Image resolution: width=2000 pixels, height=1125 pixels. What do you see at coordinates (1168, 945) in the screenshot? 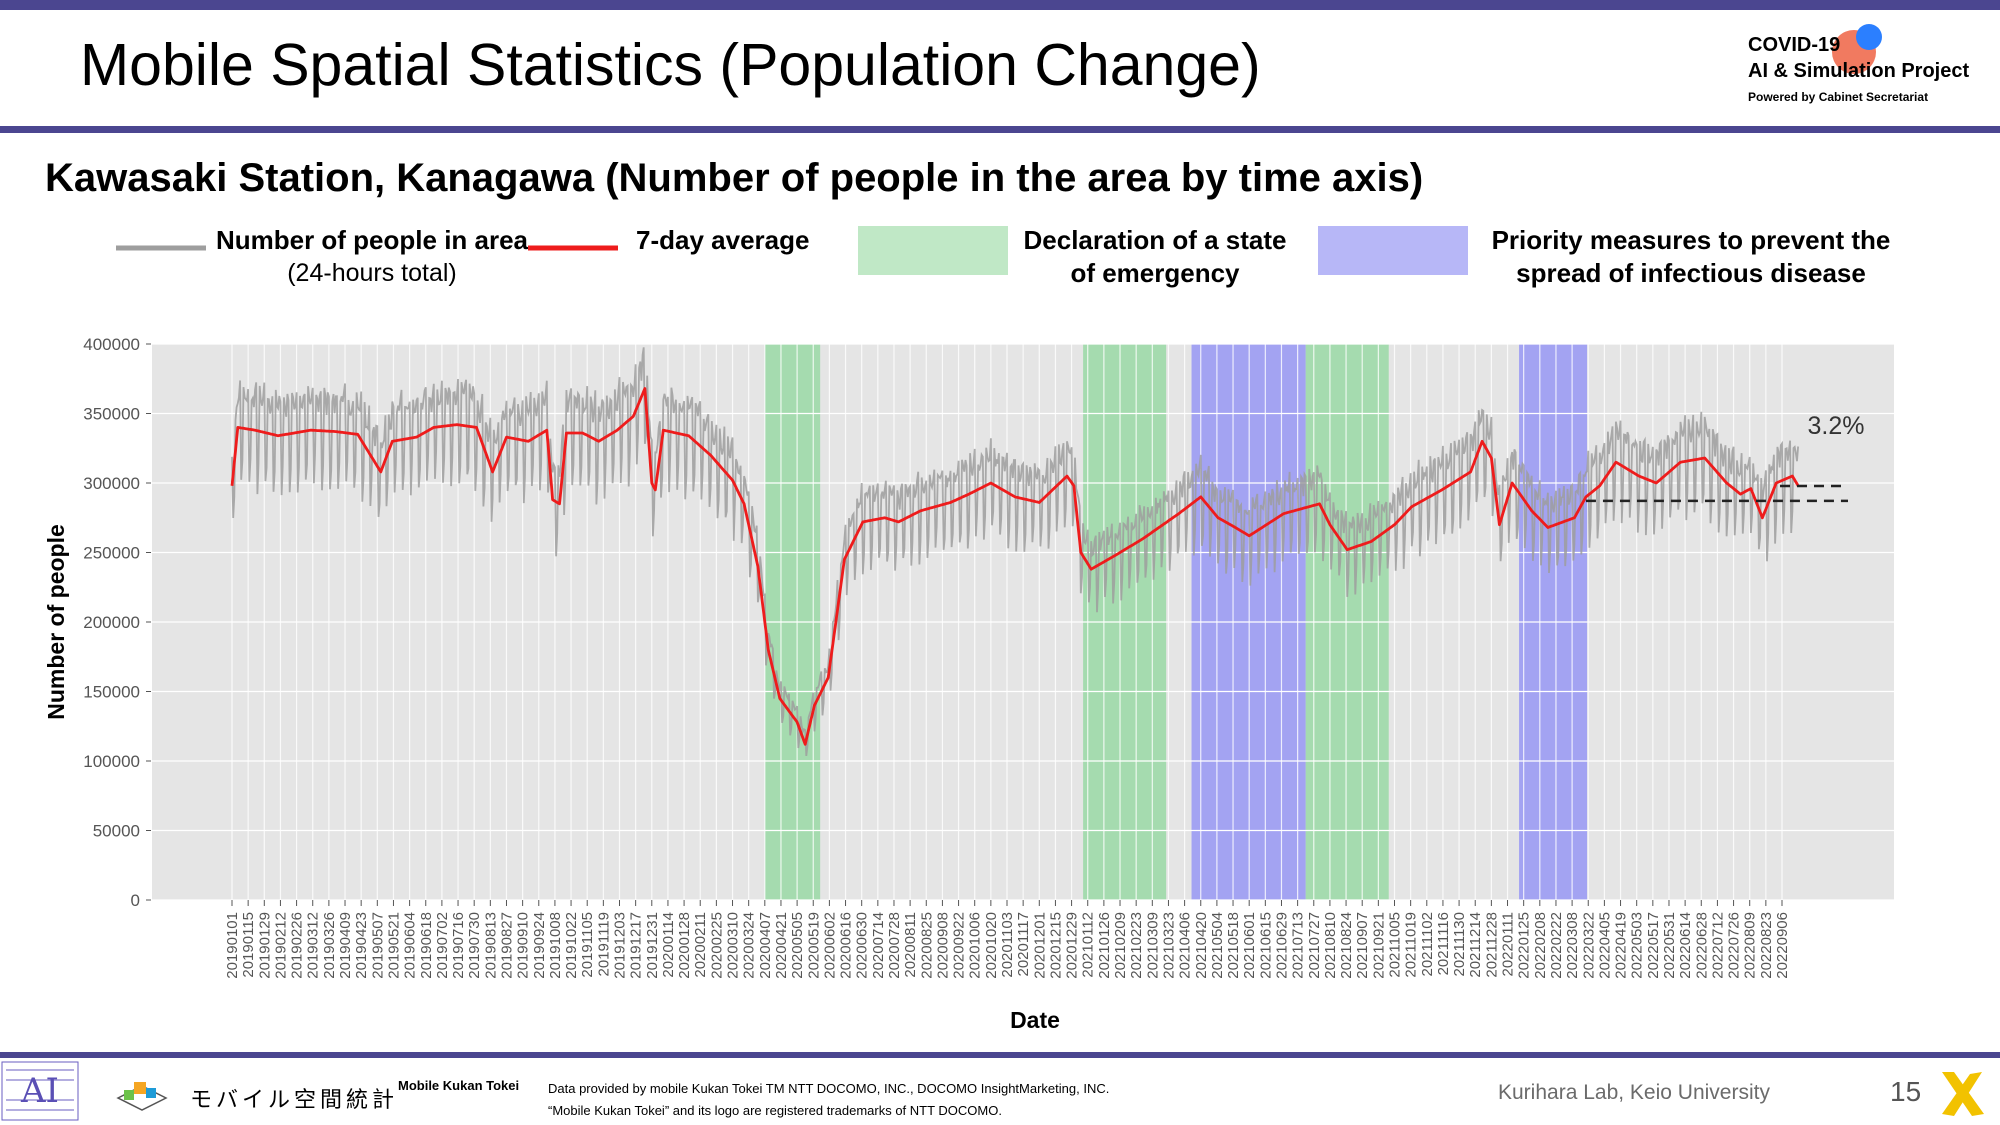
I see `x-tick-label: 20210323` at bounding box center [1168, 945].